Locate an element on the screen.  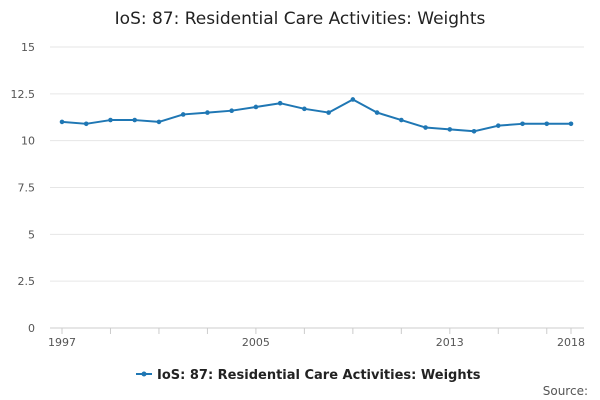
x-tick-label: 2005 is located at coordinates (256, 342).